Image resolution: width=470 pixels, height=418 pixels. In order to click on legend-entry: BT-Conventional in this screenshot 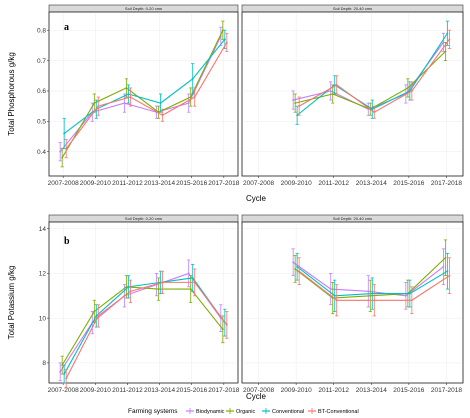, I will do `click(333, 411)`.